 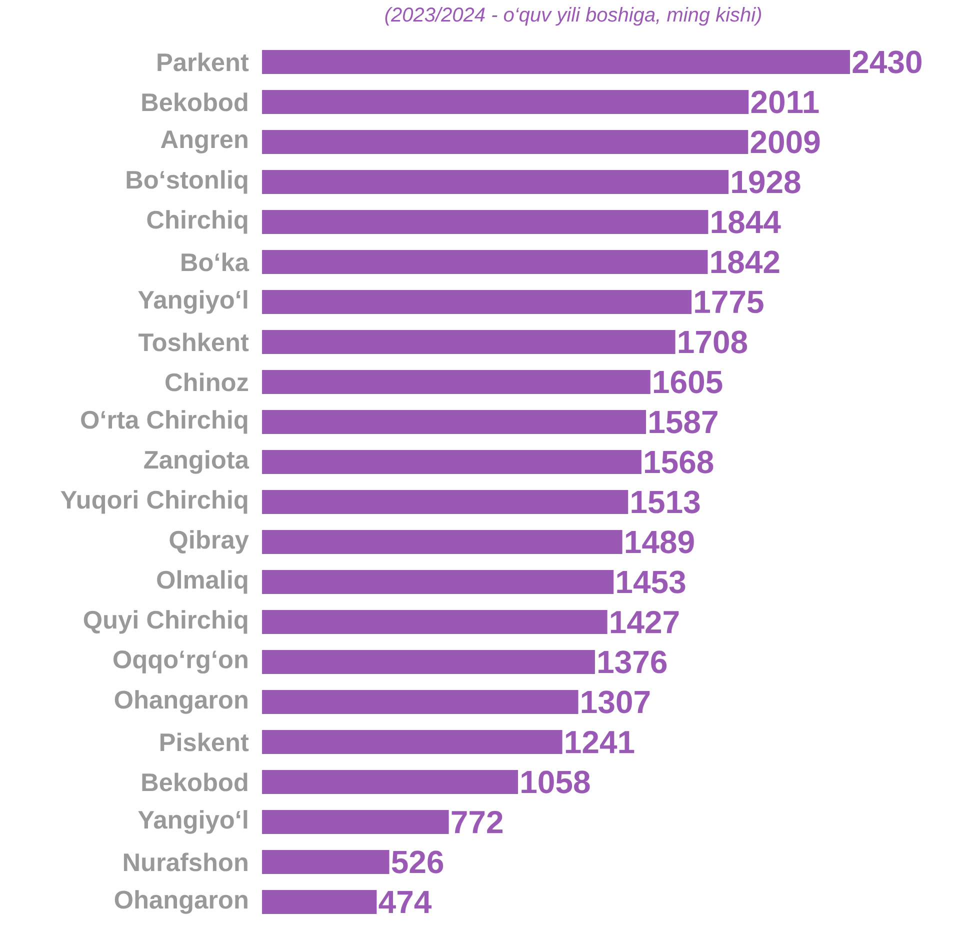 I want to click on y-tick-label: O‘rta Chirchiq, so click(x=164, y=422).